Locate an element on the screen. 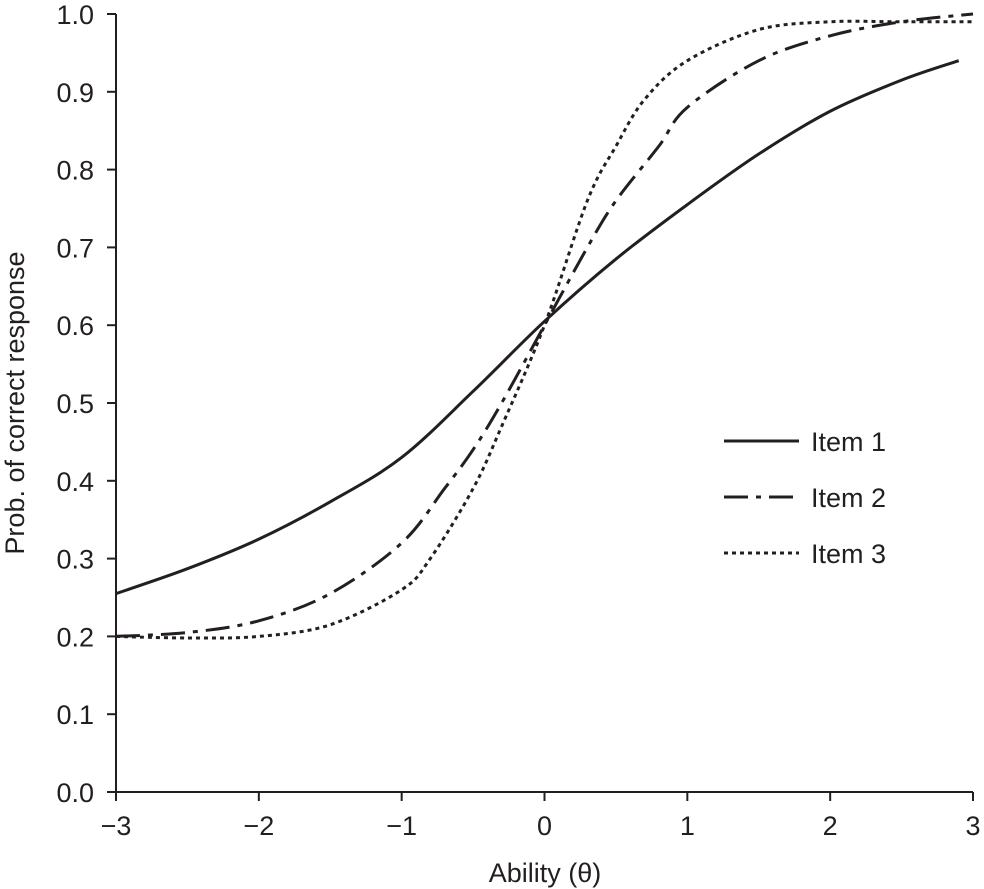  x-axis-title: Ability (θ) is located at coordinates (545, 873).